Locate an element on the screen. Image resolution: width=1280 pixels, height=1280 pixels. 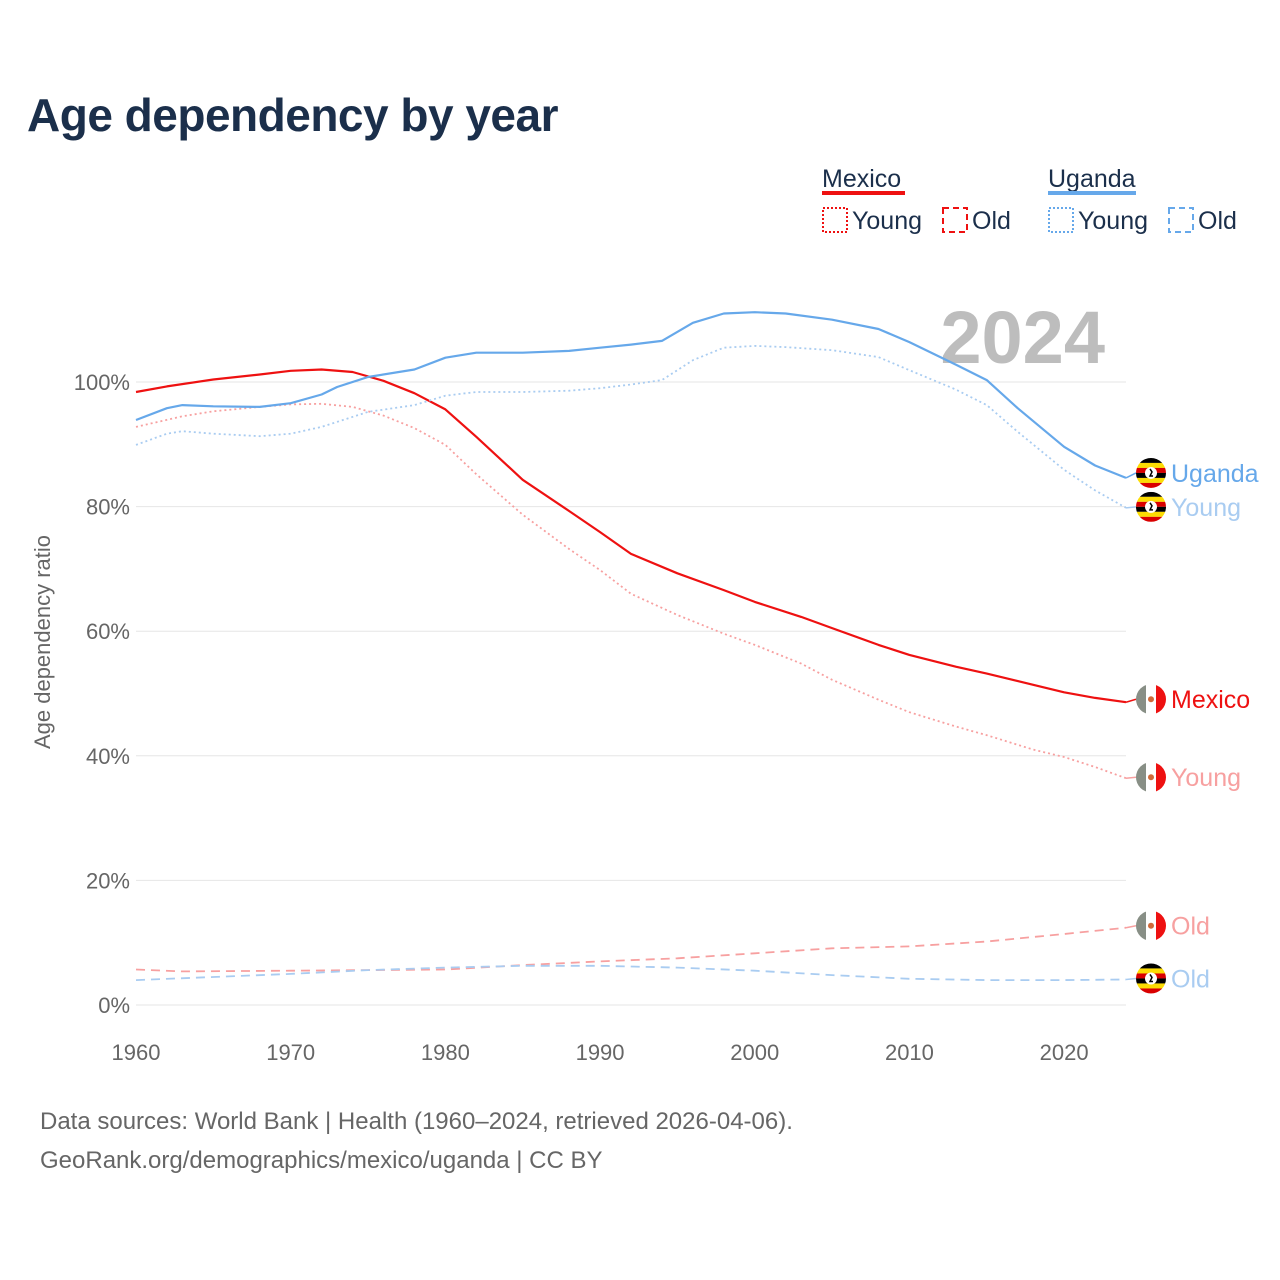
end-label-mexico: Mexico is located at coordinates (1187, 699).